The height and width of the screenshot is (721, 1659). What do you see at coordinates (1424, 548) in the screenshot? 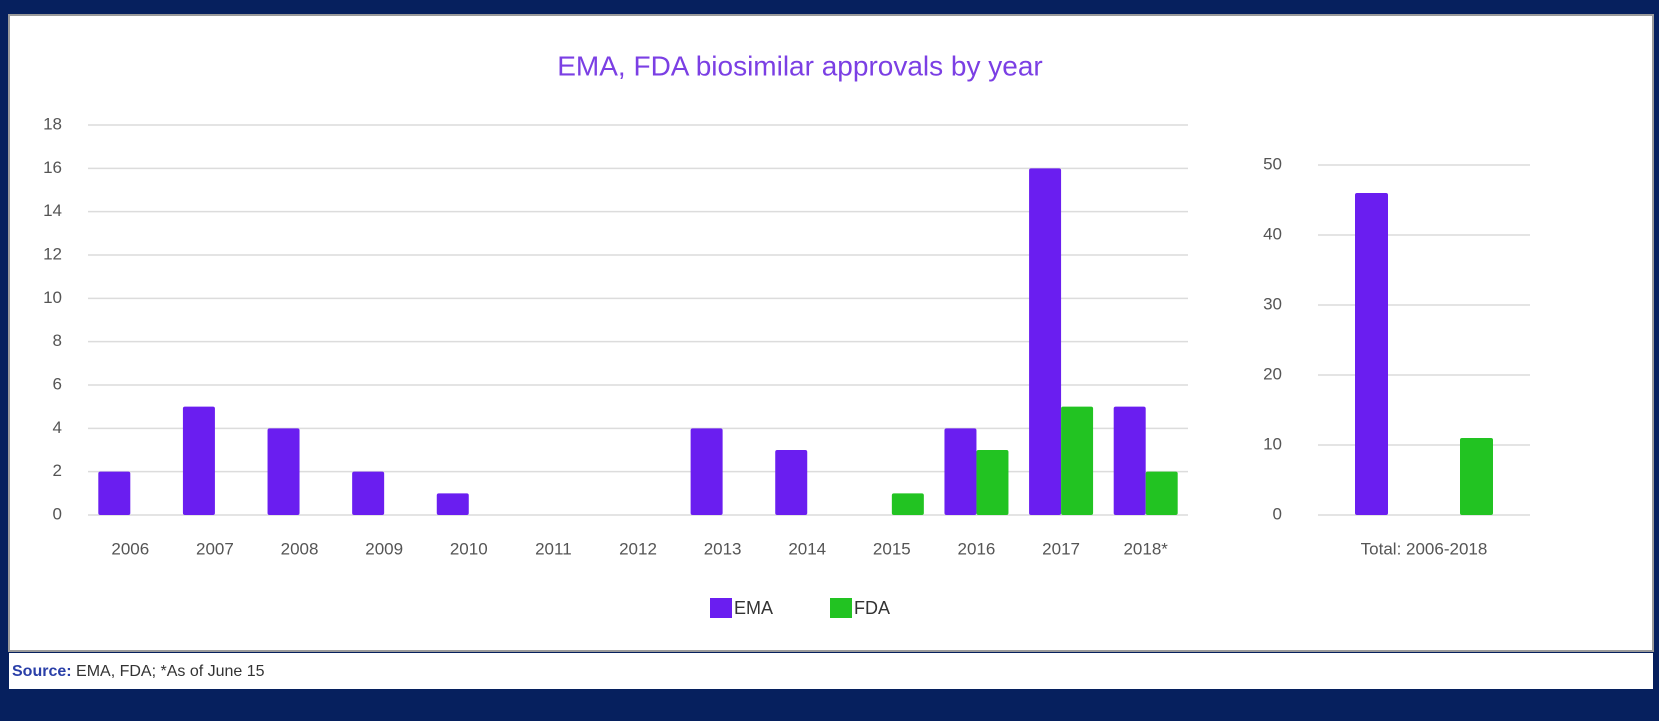
I see `x-tick-label: Total: 2006-2018` at bounding box center [1424, 548].